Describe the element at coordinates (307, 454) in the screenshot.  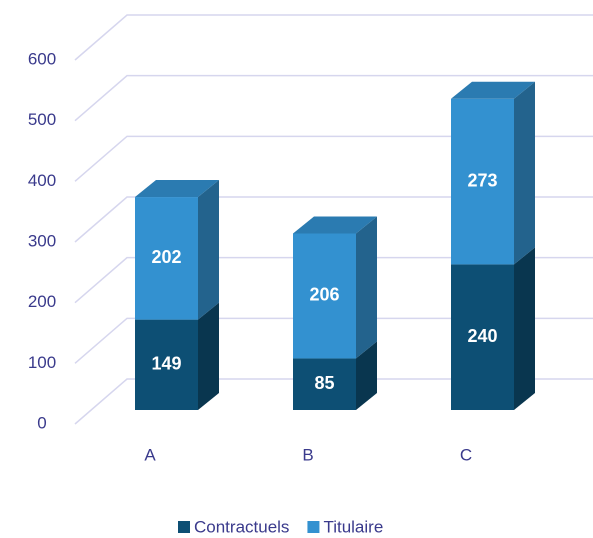
I see `x-tick-label: B` at that location.